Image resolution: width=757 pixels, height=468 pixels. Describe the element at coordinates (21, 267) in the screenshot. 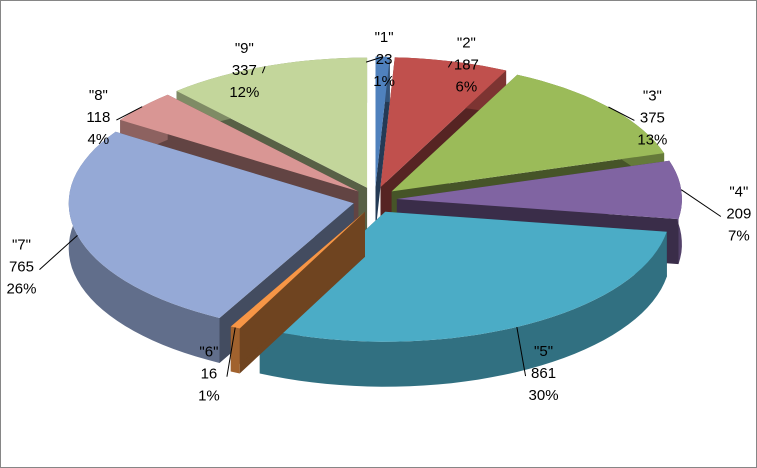

I see `label-value: 765` at that location.